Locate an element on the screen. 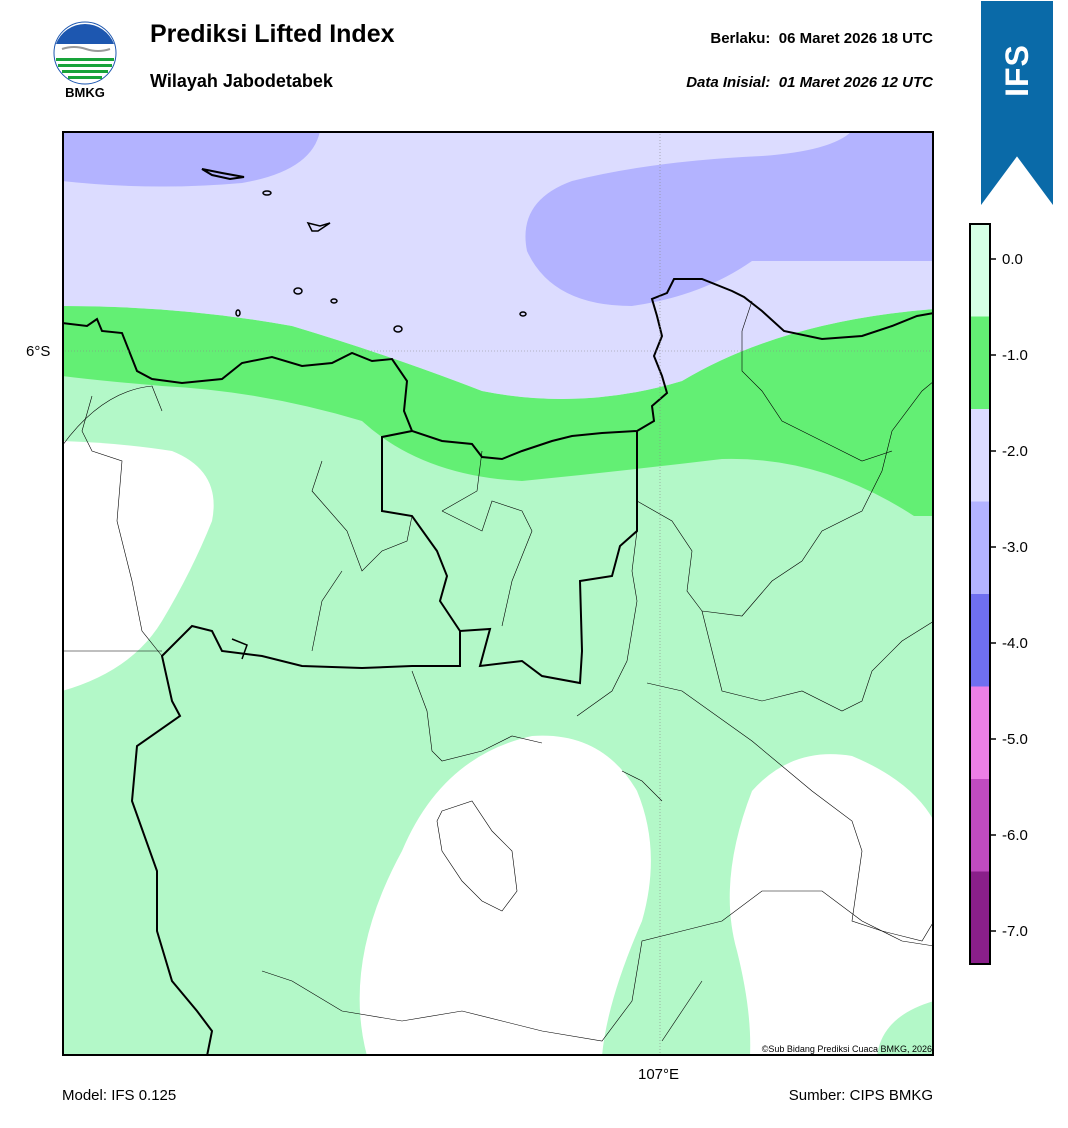 The image size is (1068, 1128). colorbar-tick-label: -6.0 is located at coordinates (1015, 835).